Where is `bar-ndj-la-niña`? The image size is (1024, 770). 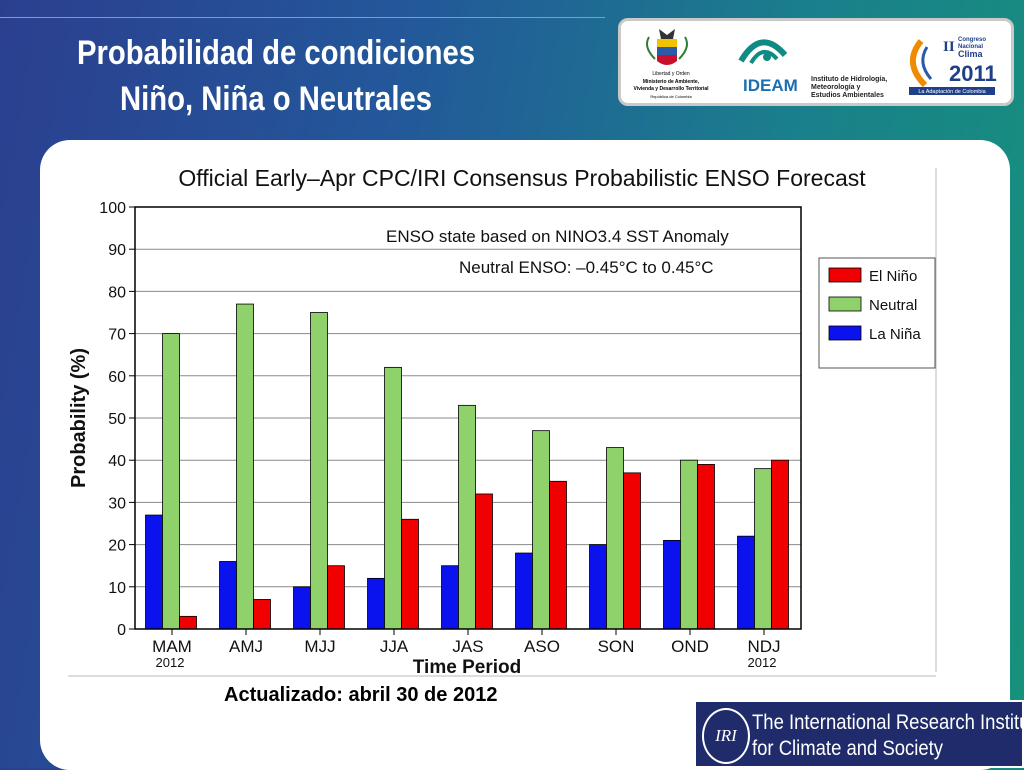 bar-ndj-la-niña is located at coordinates (746, 582).